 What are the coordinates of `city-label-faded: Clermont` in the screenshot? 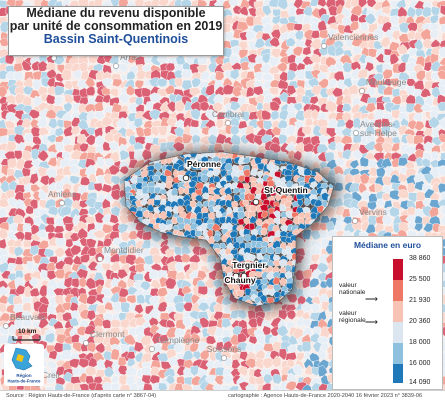 It's located at (107, 334).